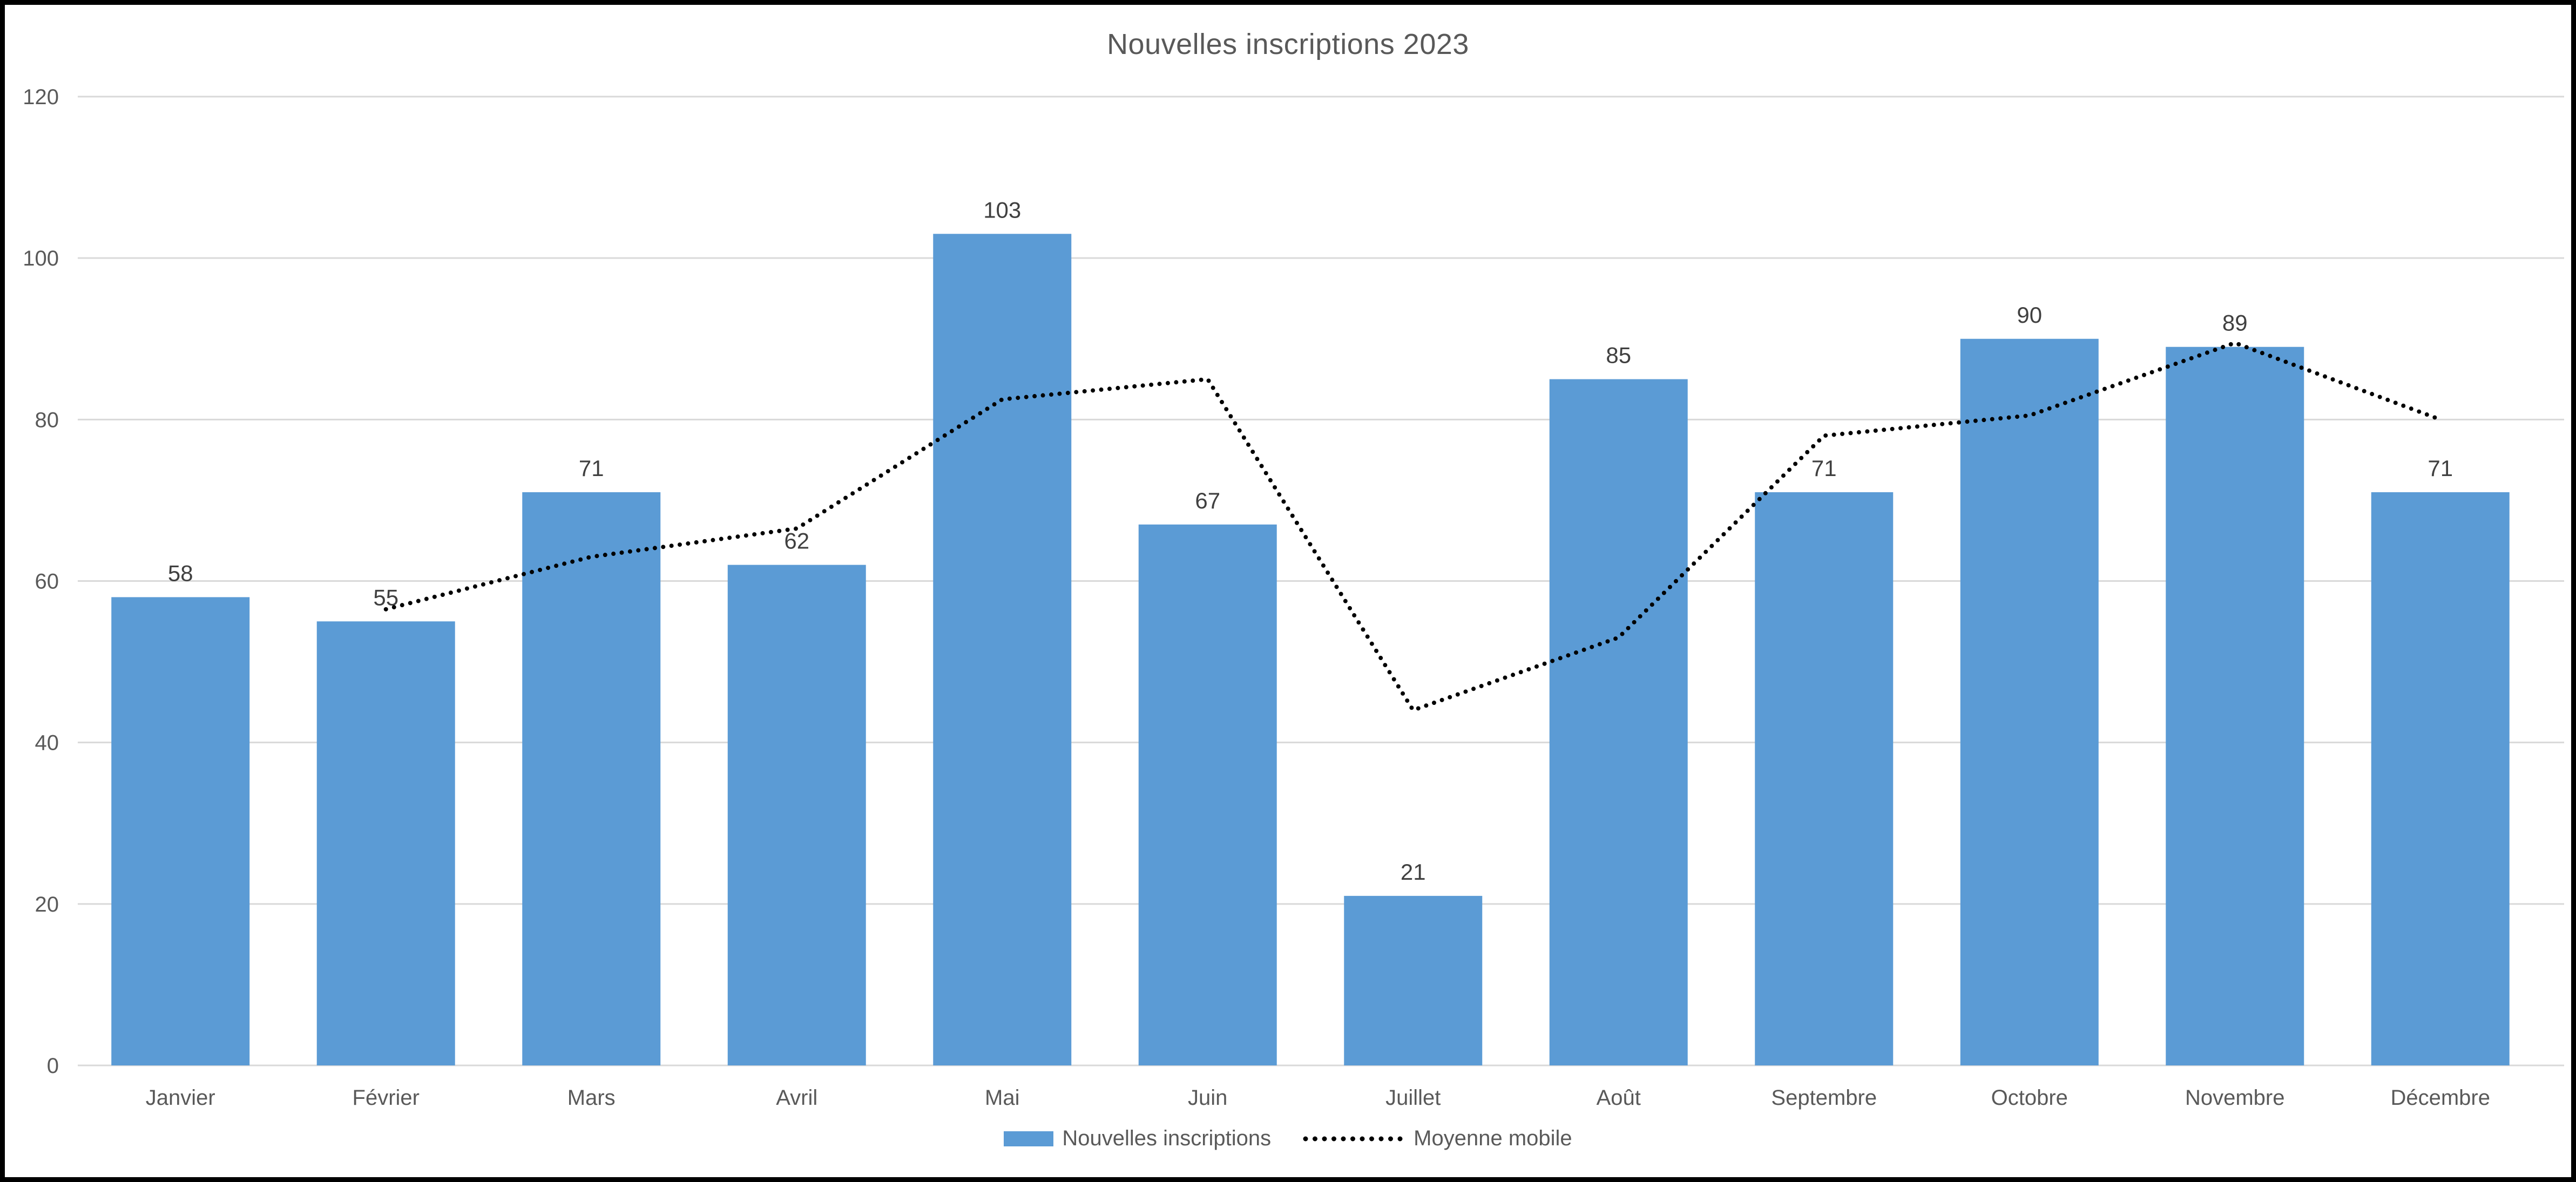 This screenshot has width=2576, height=1182. Describe the element at coordinates (47, 420) in the screenshot. I see `y-axis-tick-80: 80` at that location.